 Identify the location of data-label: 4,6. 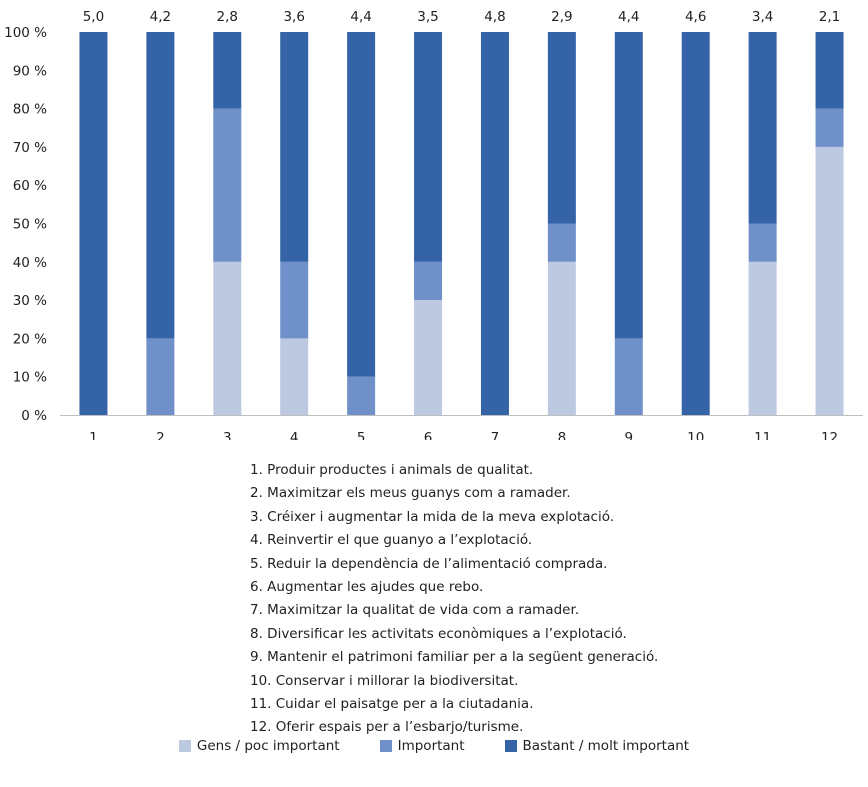
(695, 17).